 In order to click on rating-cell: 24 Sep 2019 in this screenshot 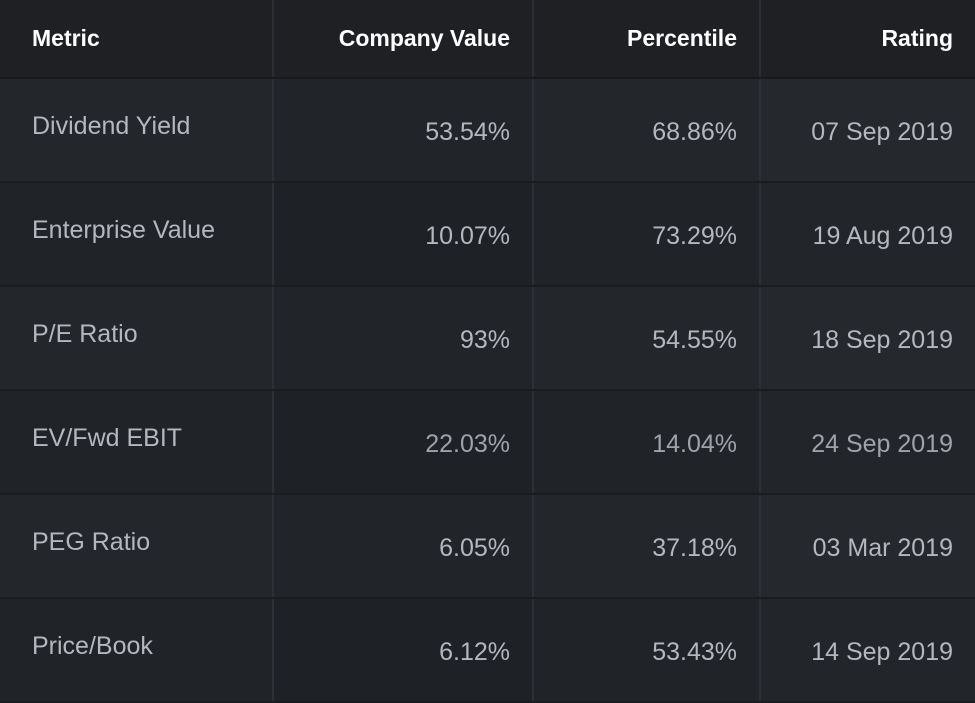, I will do `click(867, 442)`.